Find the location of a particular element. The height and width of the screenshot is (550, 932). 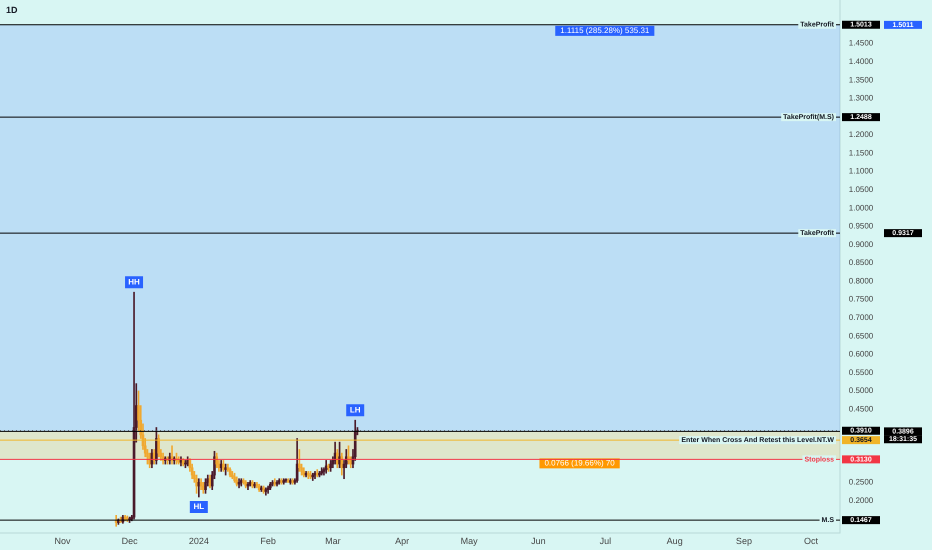

band-label: 0.0766 (19.66%) 70 is located at coordinates (580, 463).